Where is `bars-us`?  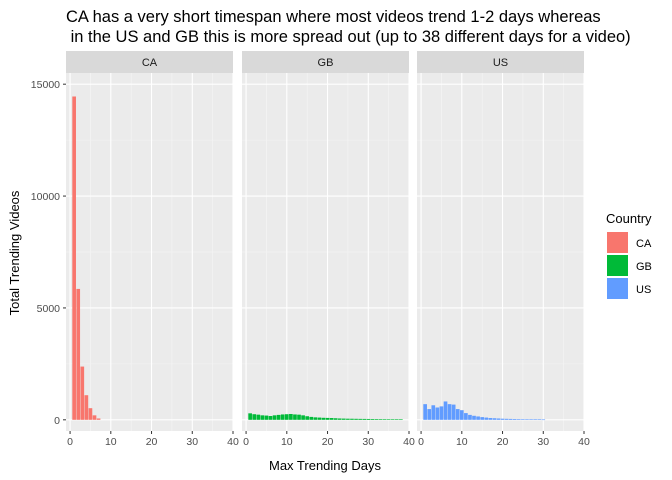
bars-us is located at coordinates (484, 411).